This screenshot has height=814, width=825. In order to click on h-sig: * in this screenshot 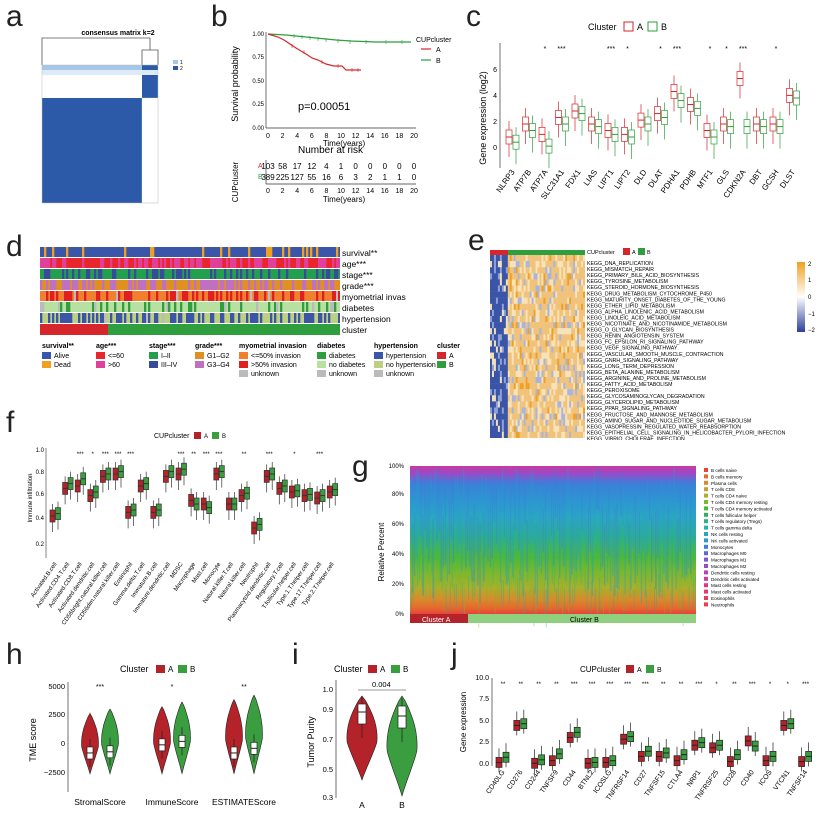, I will do `click(172, 687)`.